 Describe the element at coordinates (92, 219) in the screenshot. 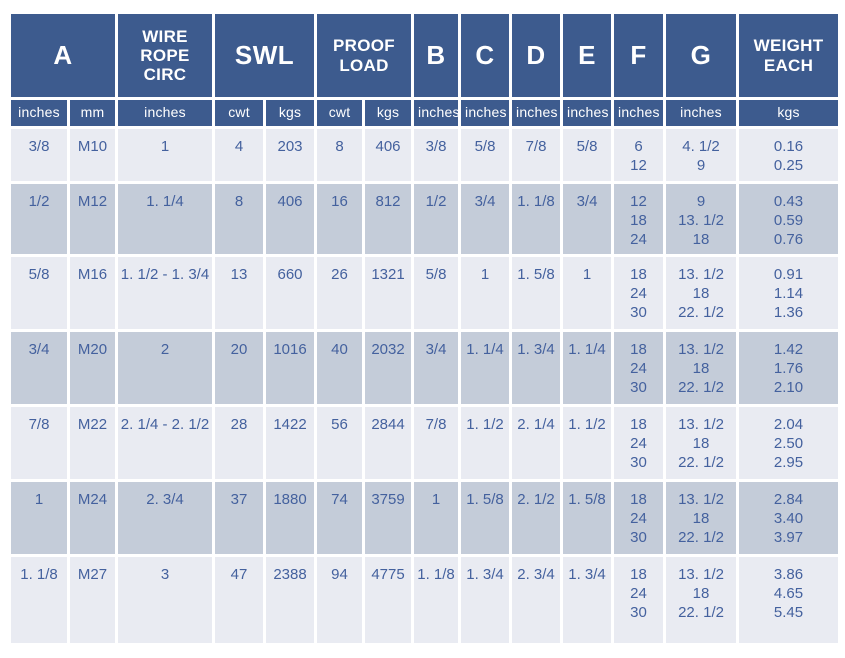

I see `table-cell: M12` at that location.